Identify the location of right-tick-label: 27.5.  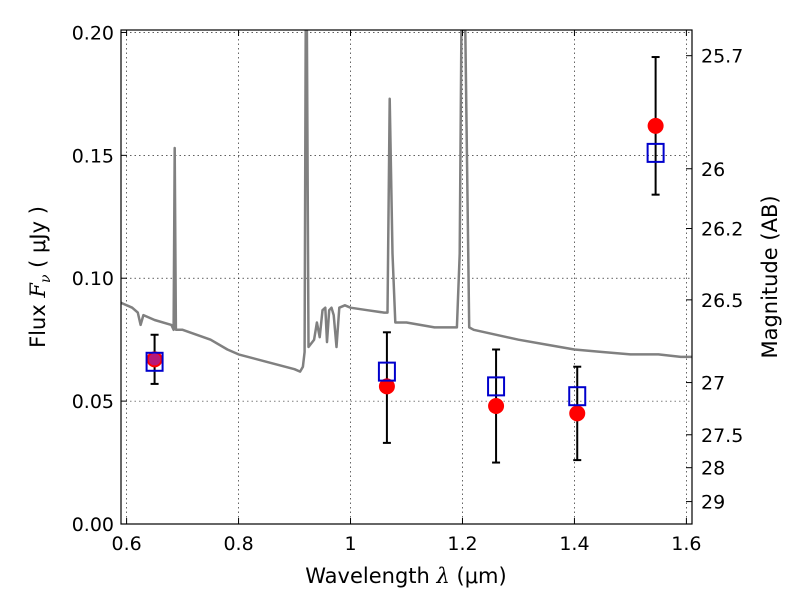
(722, 436).